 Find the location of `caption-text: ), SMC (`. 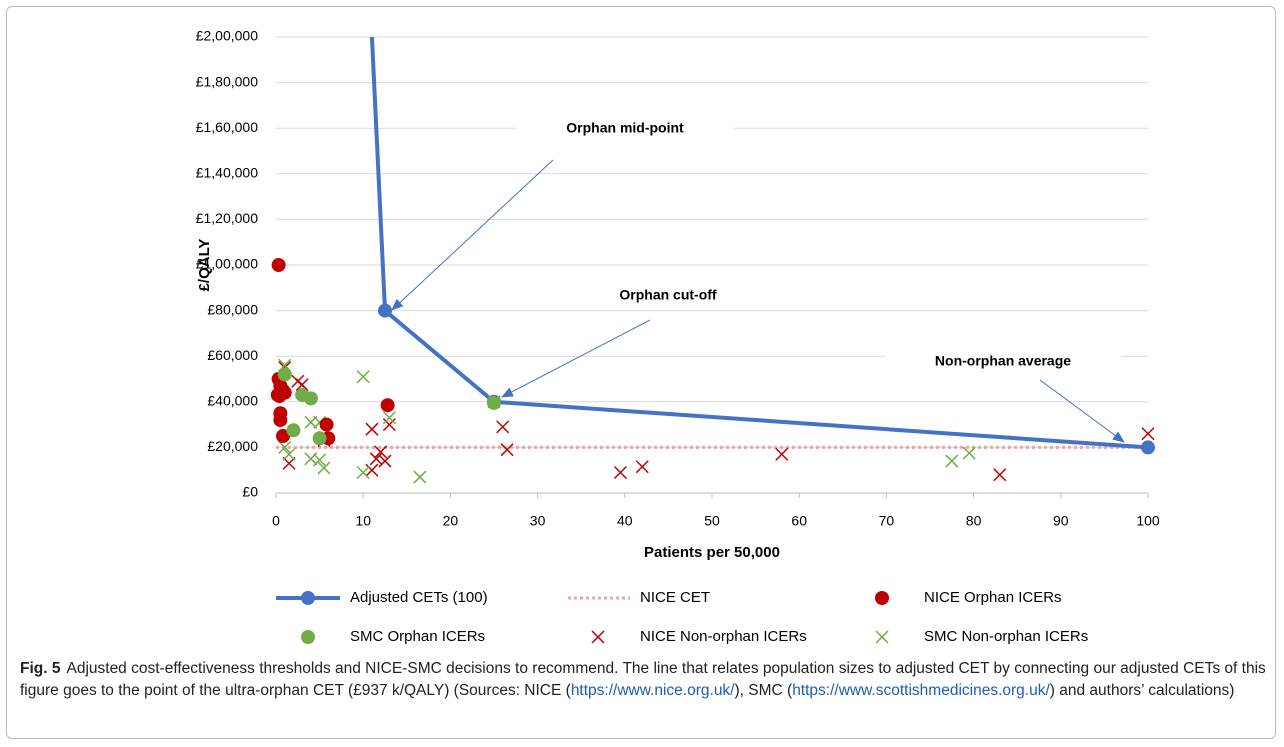

caption-text: ), SMC ( is located at coordinates (763, 690).